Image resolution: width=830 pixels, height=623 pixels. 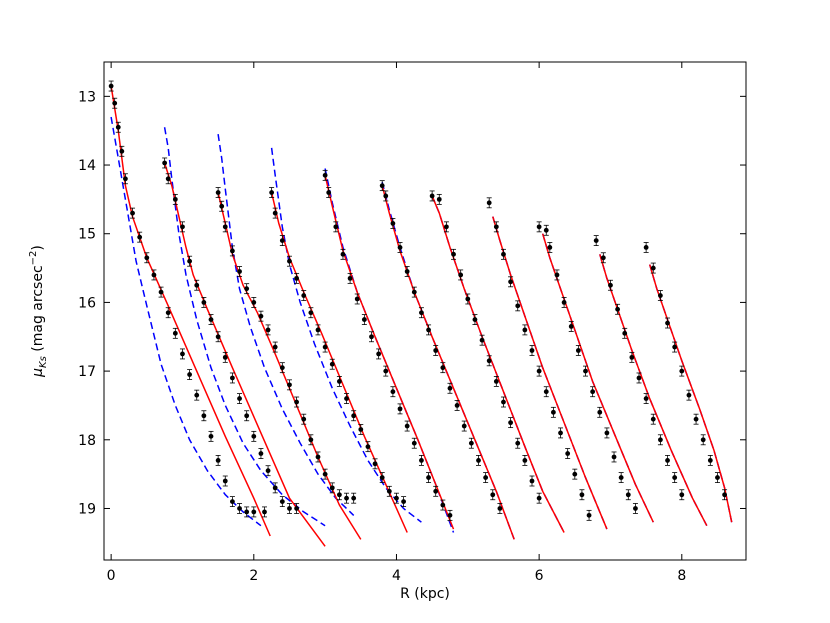 I want to click on y-tick-label: 18, so click(x=87, y=441).